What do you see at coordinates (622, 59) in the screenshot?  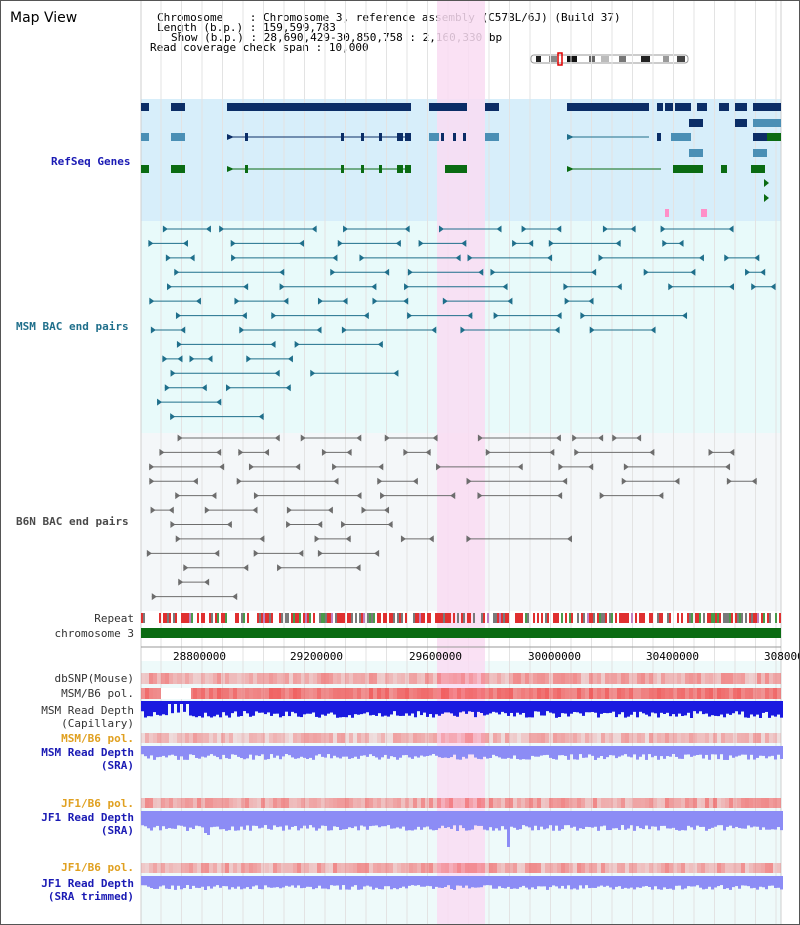 I see `ideogram-band` at bounding box center [622, 59].